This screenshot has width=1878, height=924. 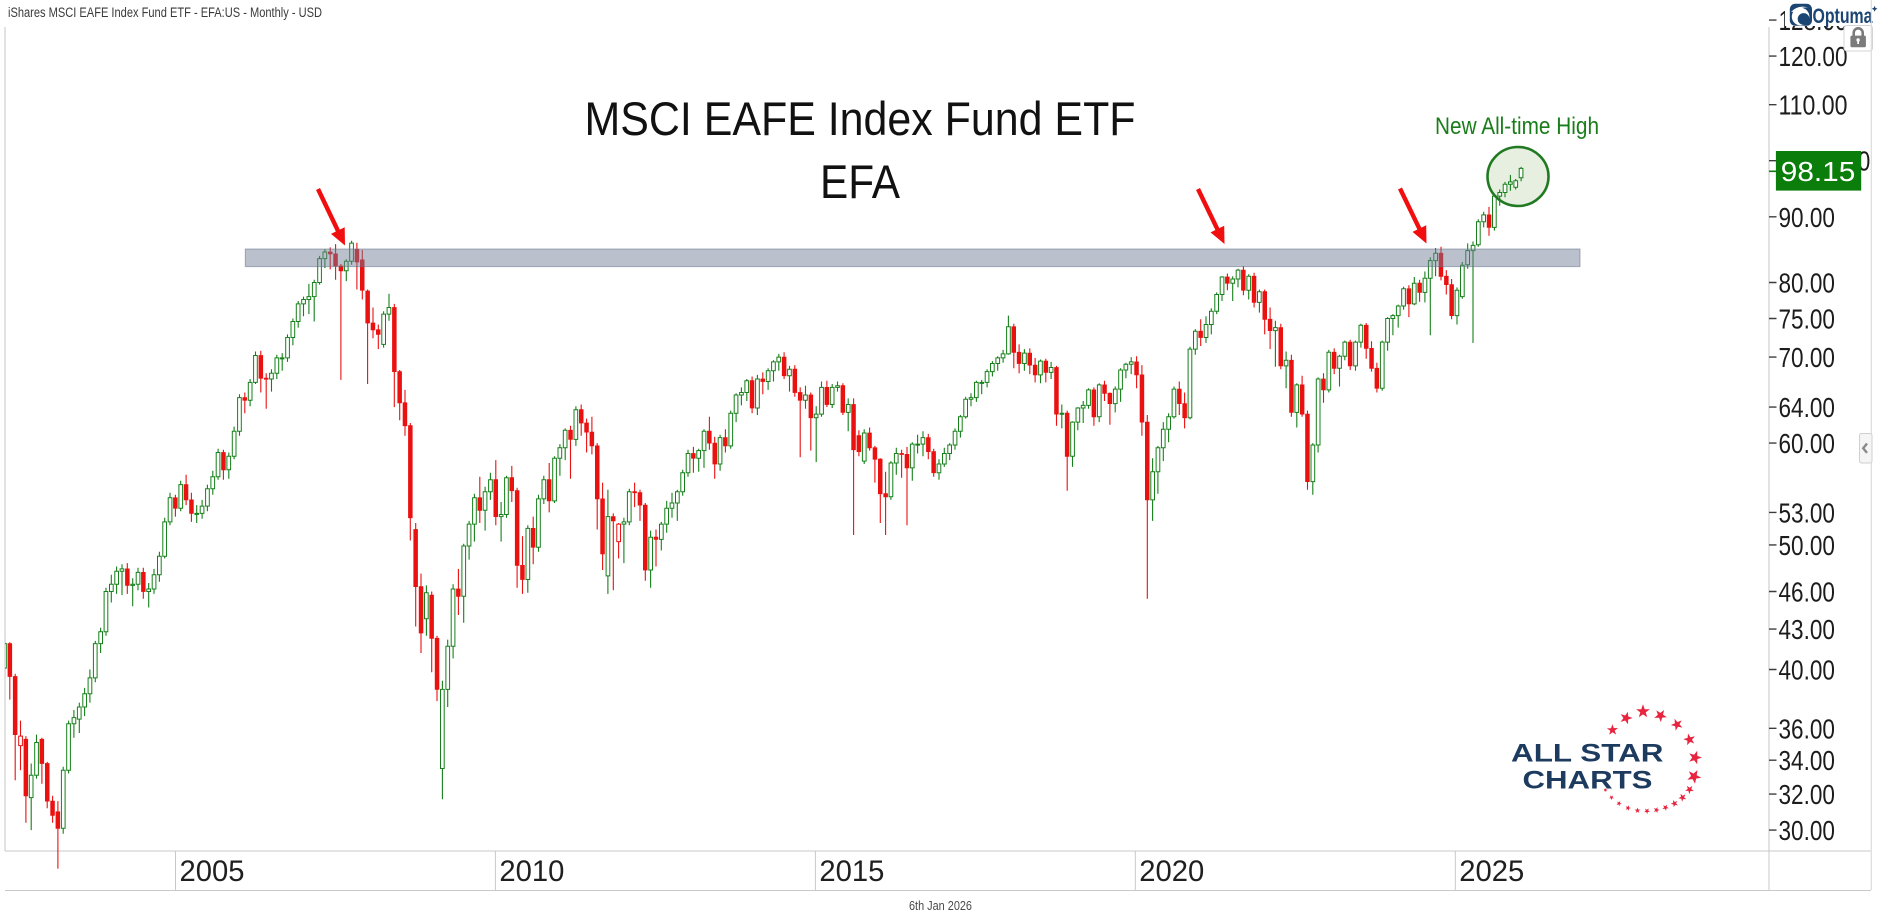 What do you see at coordinates (940, 906) in the screenshot?
I see `svg-text: 6th Jan 2026` at bounding box center [940, 906].